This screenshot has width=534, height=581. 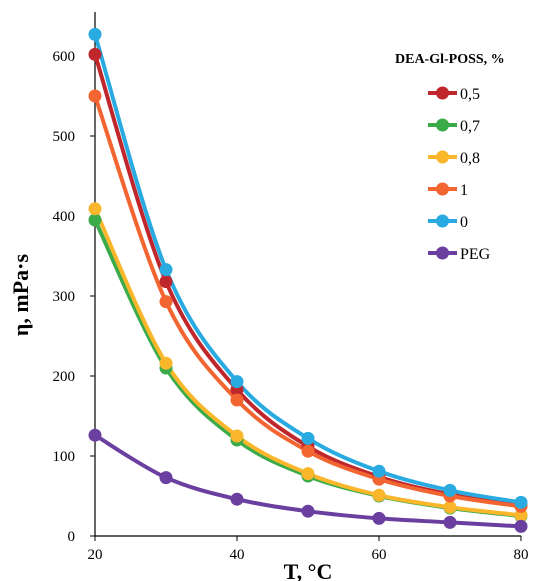 I want to click on y-tick-label: 100, so click(x=64, y=457).